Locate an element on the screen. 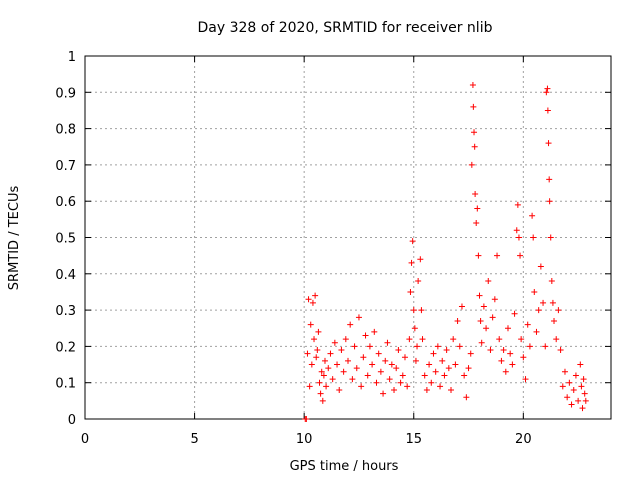 The width and height of the screenshot is (640, 480). y-tick-label: 0.6 is located at coordinates (65, 202).